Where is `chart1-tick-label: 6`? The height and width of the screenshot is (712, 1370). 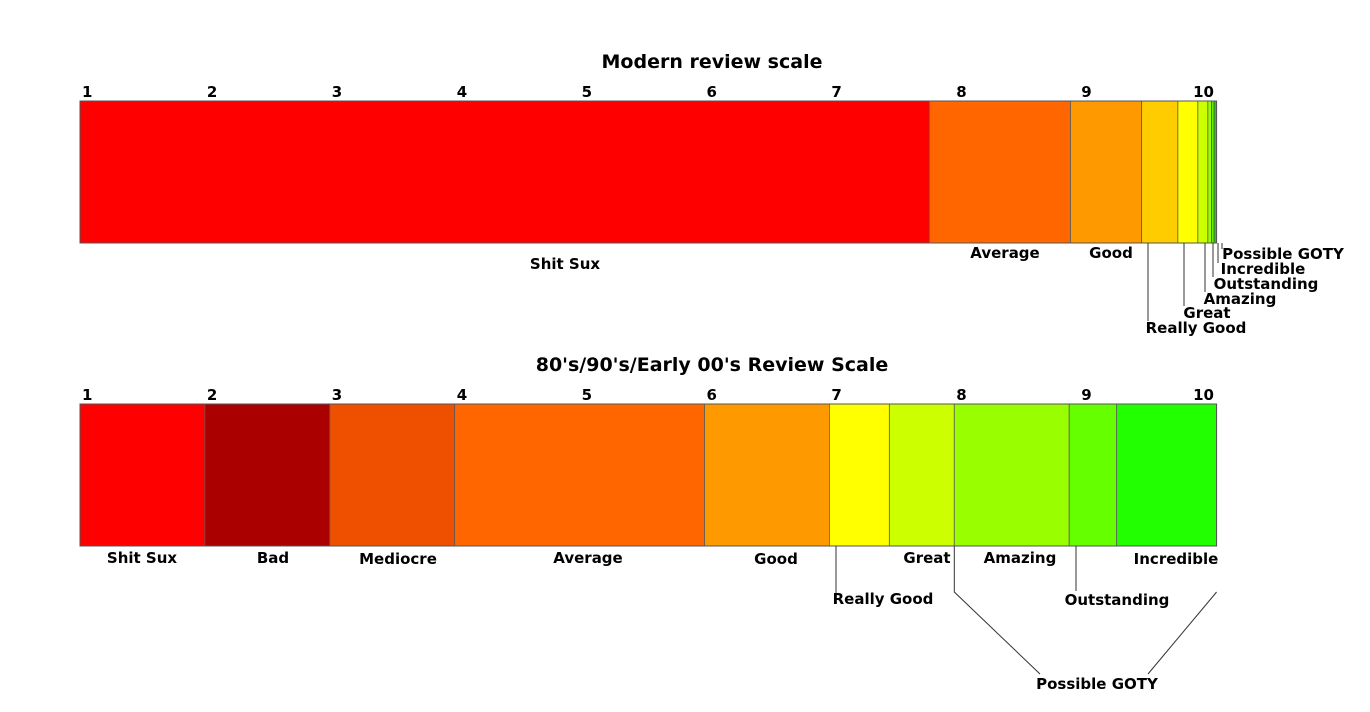 chart1-tick-label: 6 is located at coordinates (712, 92).